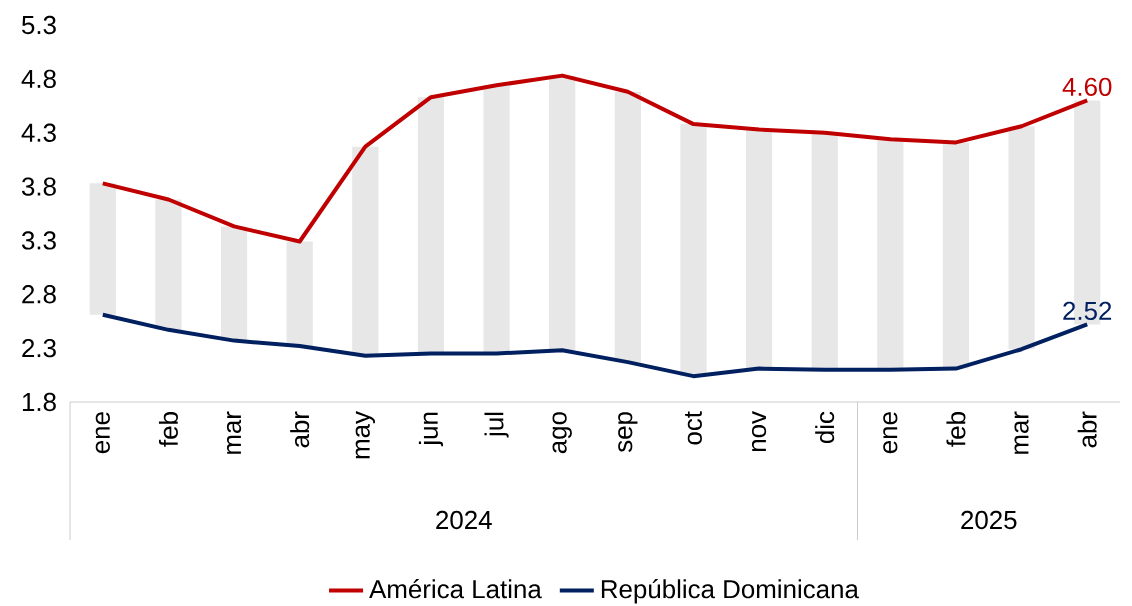 Image resolution: width=1132 pixels, height=606 pixels. I want to click on legend-label: República Dominicana, so click(730, 591).